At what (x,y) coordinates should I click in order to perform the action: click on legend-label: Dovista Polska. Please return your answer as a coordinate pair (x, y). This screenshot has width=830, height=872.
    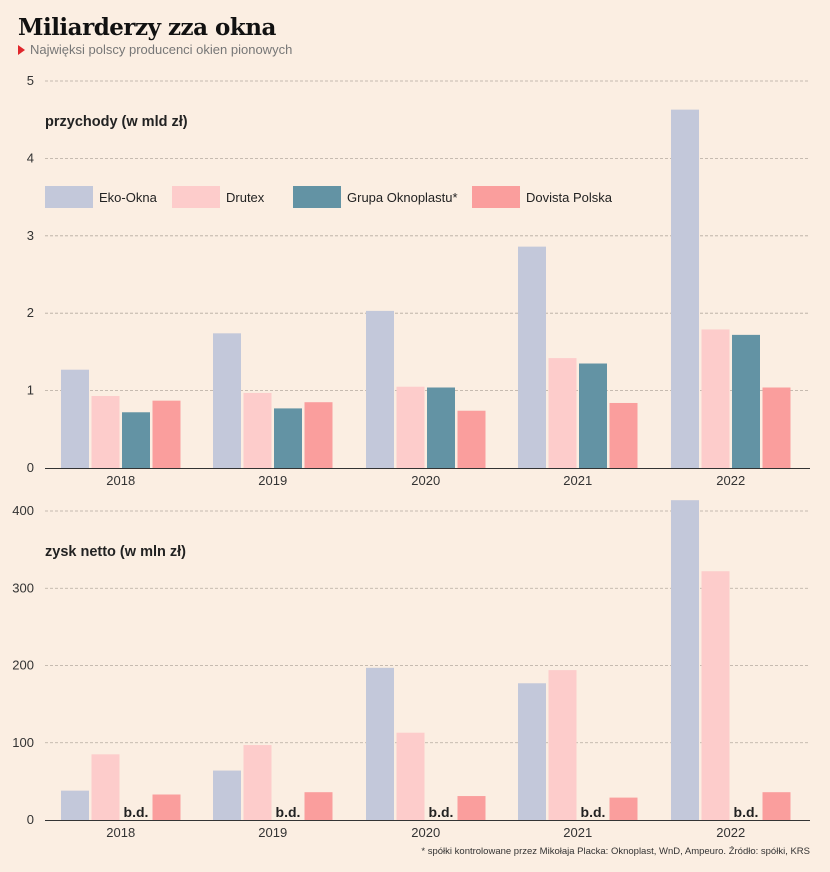
    Looking at the image, I should click on (569, 197).